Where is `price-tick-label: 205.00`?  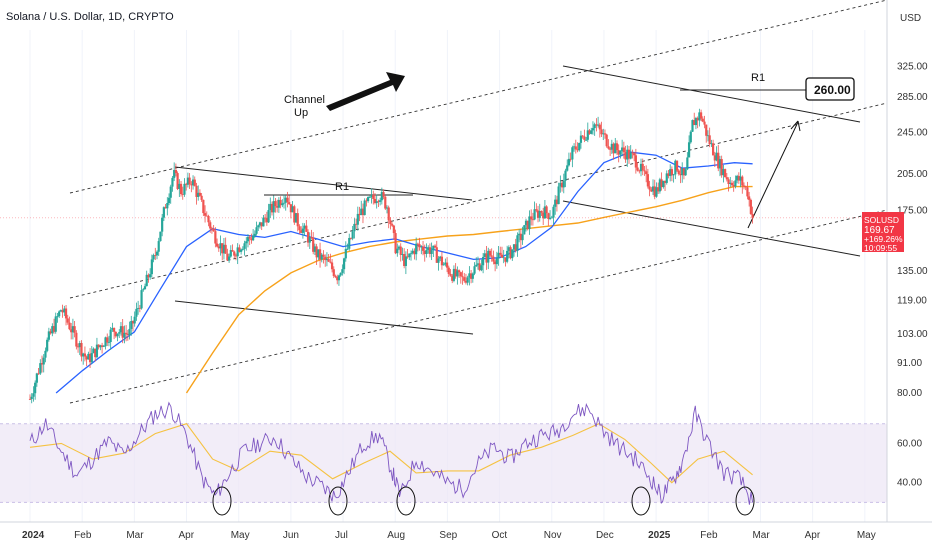 price-tick-label: 205.00 is located at coordinates (912, 174).